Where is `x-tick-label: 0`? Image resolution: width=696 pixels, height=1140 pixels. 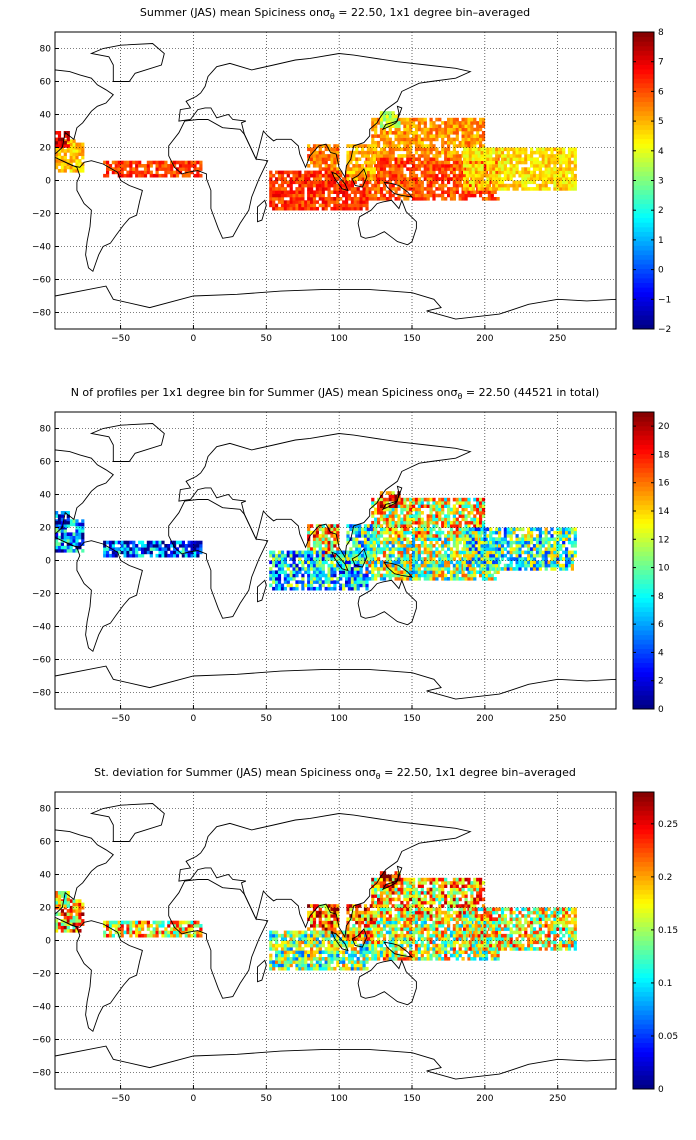
x-tick-label: 0 is located at coordinates (194, 339).